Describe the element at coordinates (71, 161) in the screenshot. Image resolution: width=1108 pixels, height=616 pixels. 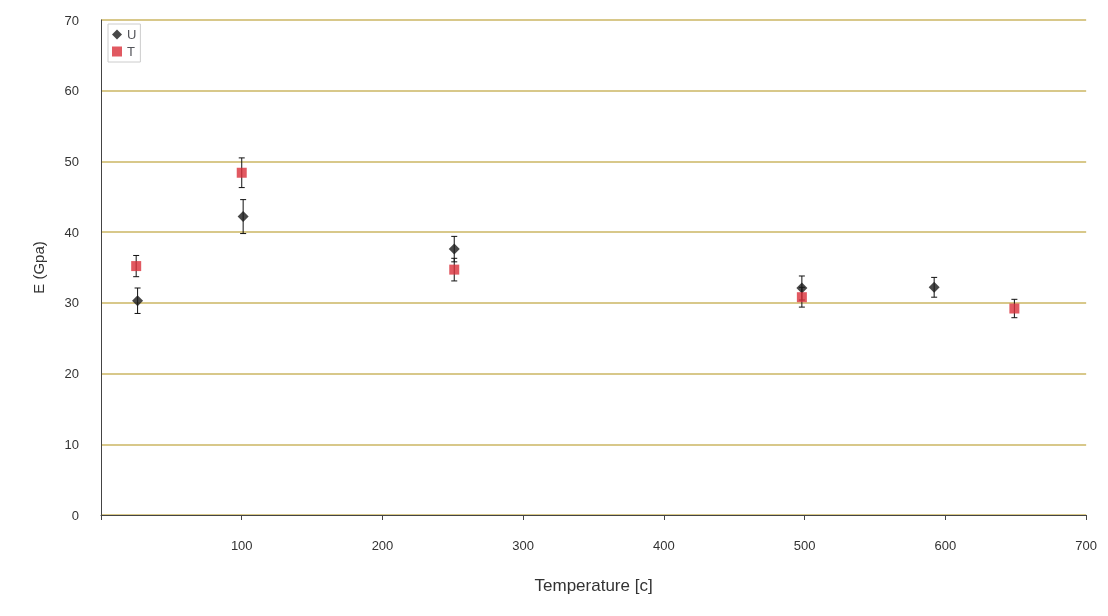
I see `y-tick-label: 50` at that location.